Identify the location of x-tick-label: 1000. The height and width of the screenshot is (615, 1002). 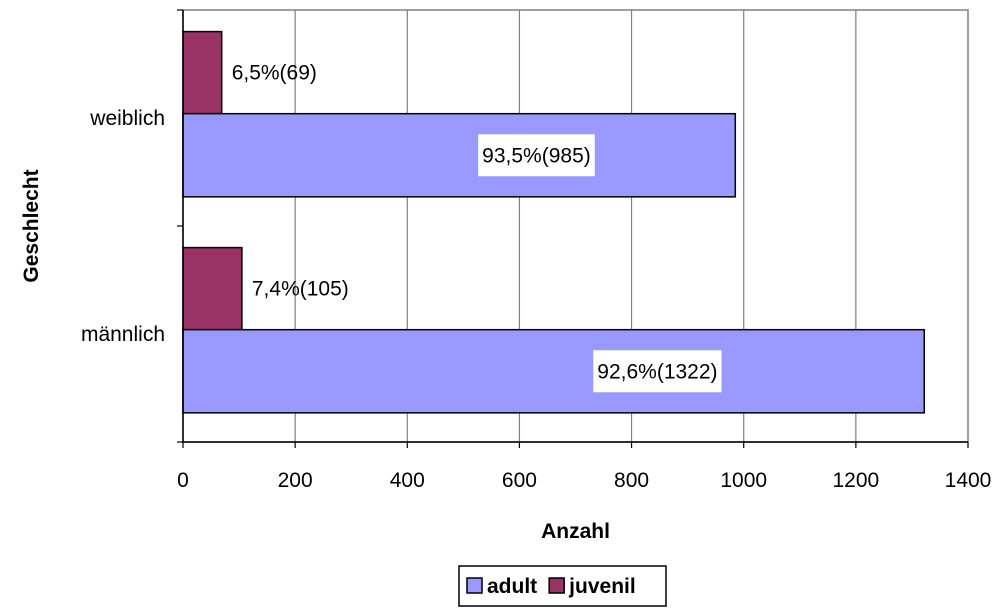
(743, 480).